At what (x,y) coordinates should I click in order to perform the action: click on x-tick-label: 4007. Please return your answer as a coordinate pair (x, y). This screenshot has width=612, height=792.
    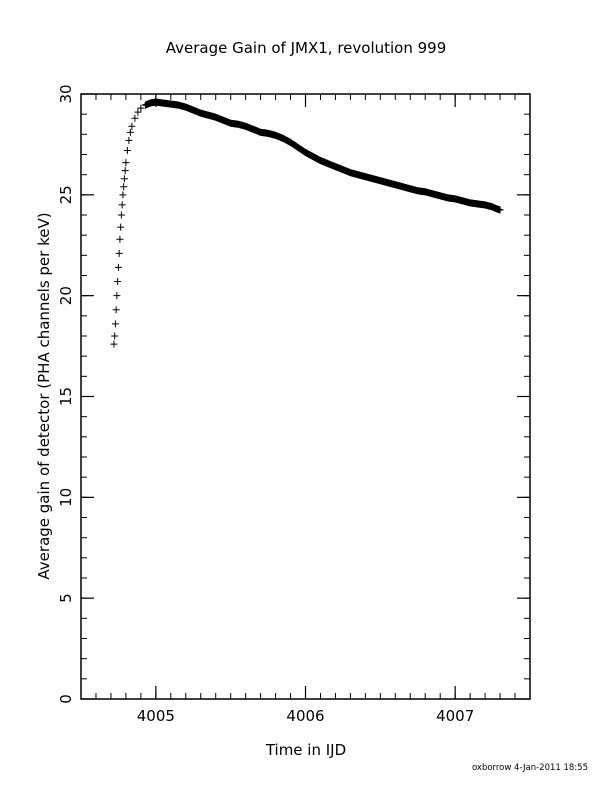
    Looking at the image, I should click on (455, 716).